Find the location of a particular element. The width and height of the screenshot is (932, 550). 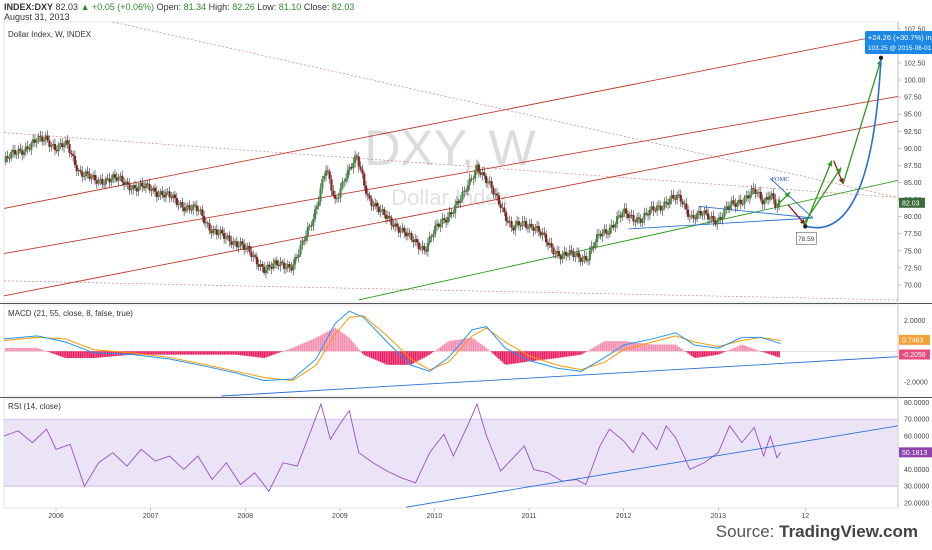

close-value: 82.03 is located at coordinates (343, 7).